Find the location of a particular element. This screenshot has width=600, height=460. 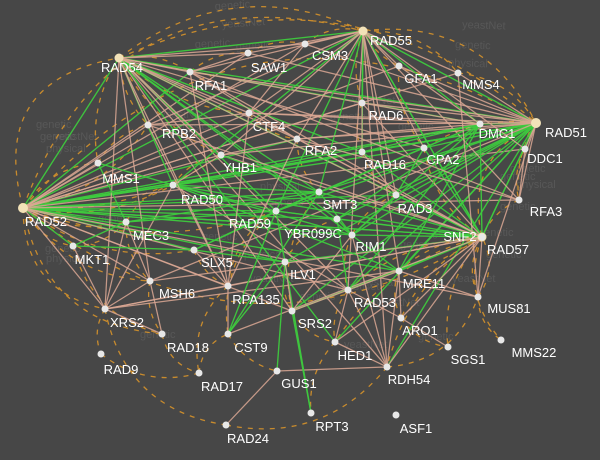

graph-node-mre11 is located at coordinates (399, 271).